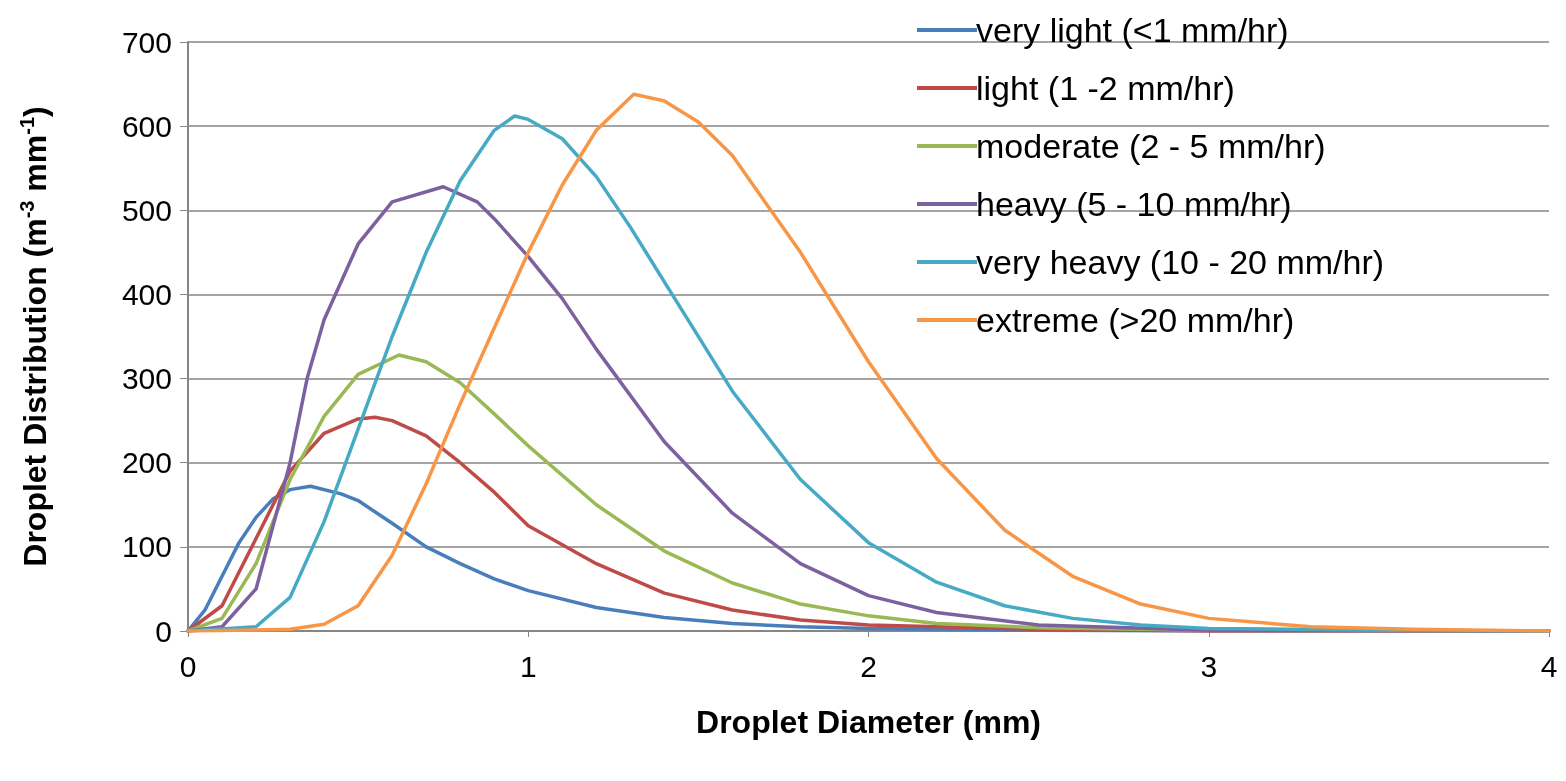 The image size is (1566, 781). Describe the element at coordinates (146, 126) in the screenshot. I see `y-tick-label: 600` at that location.